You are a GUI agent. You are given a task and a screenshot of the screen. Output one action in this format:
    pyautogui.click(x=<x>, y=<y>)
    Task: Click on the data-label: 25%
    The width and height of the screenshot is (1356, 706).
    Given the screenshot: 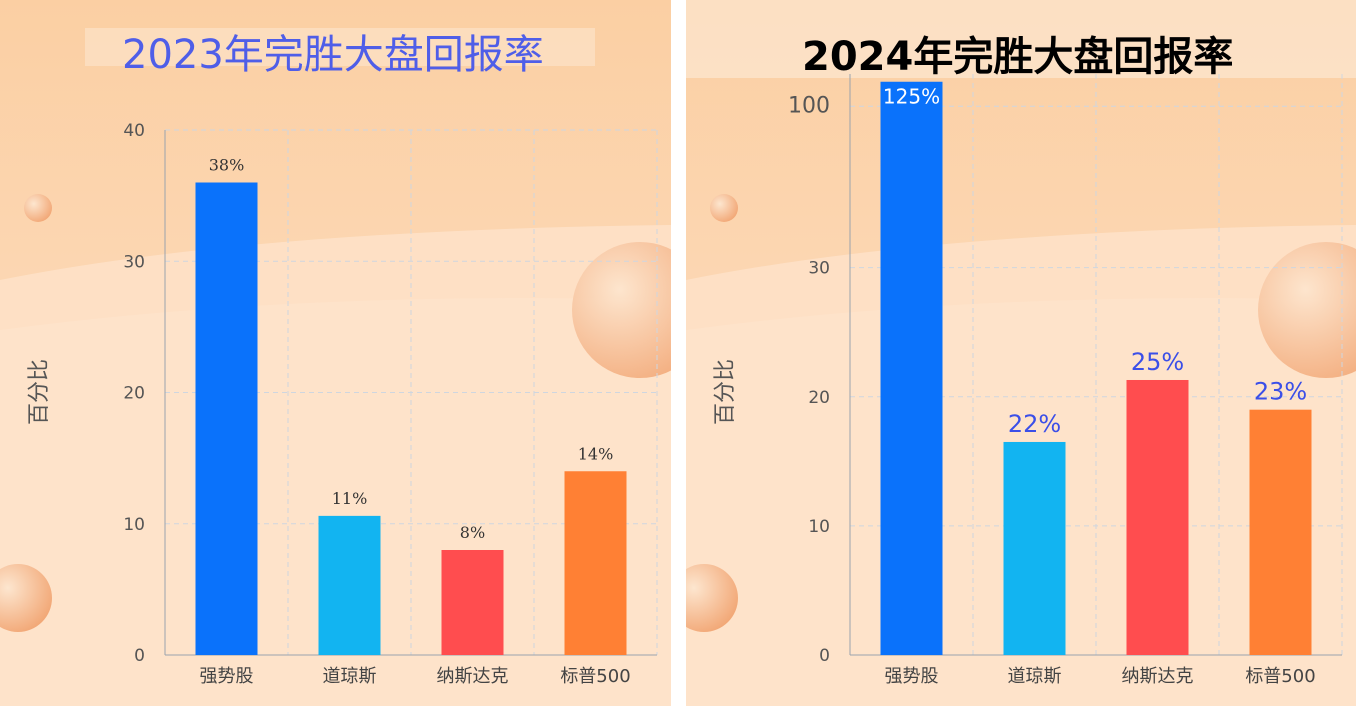 What is the action you would take?
    pyautogui.click(x=1157, y=362)
    